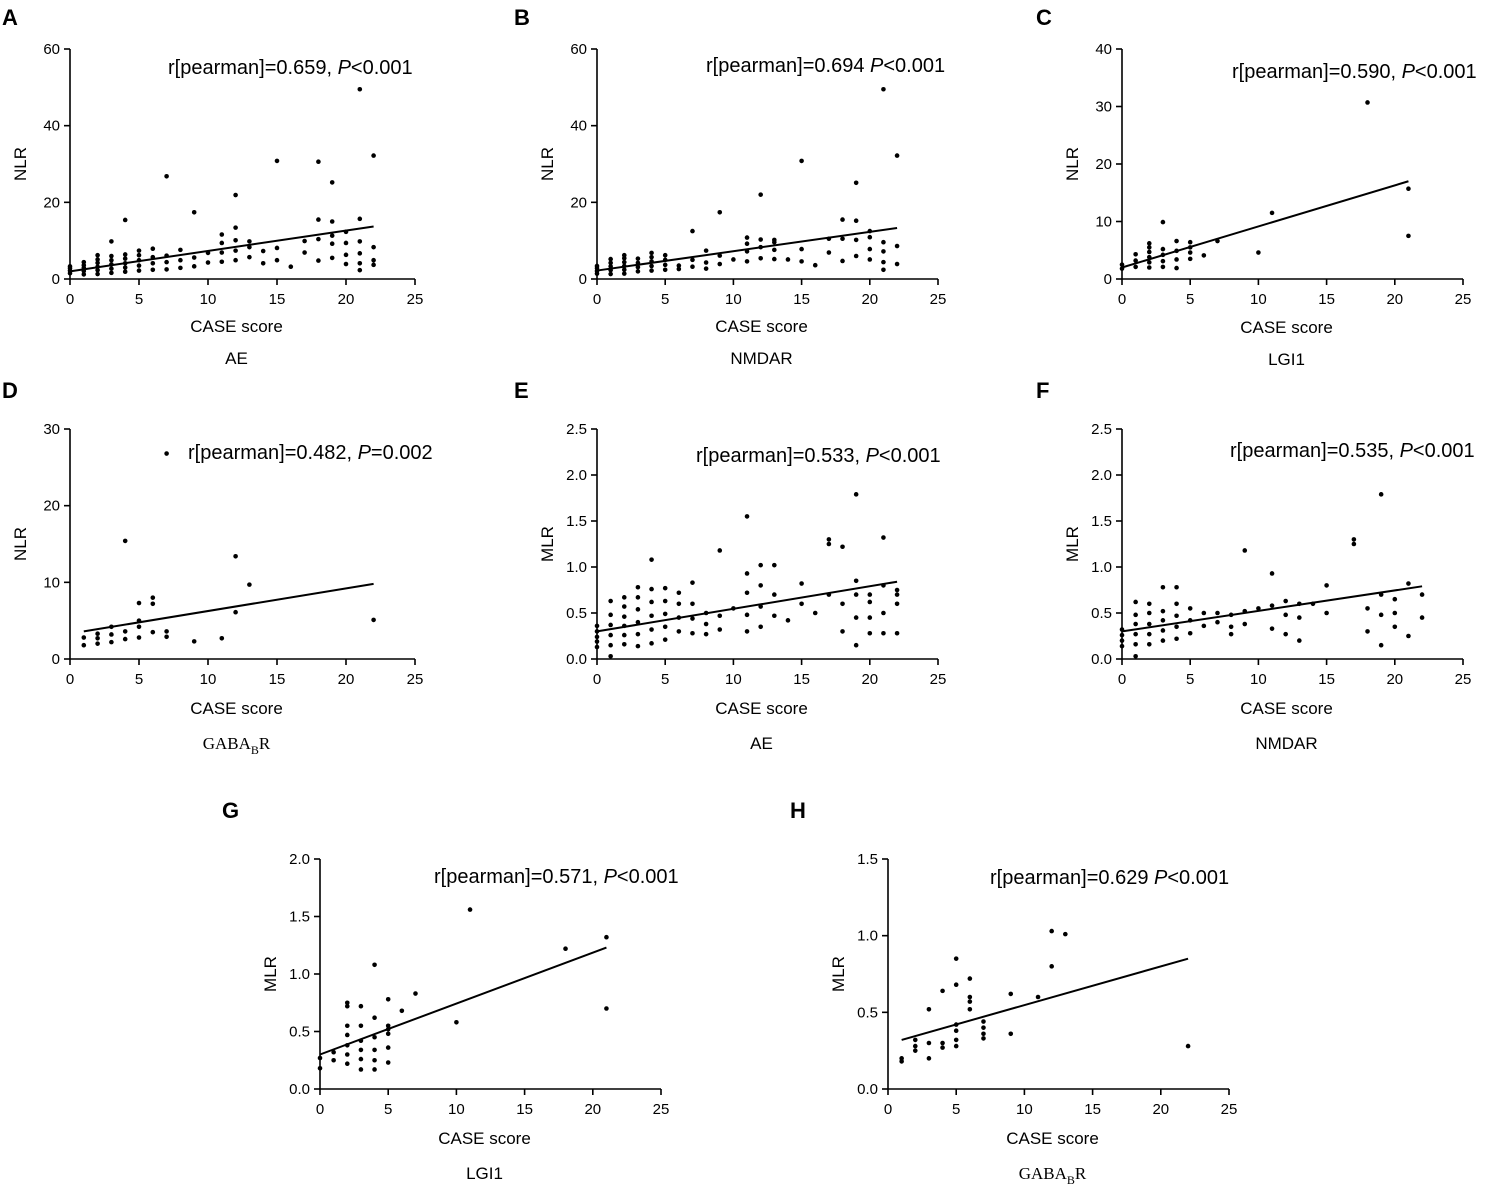 This screenshot has height=1184, width=1495. What do you see at coordinates (1109, 878) in the screenshot?
I see `correlation-annotation: r[pearman]=0.629 P<0.001` at bounding box center [1109, 878].